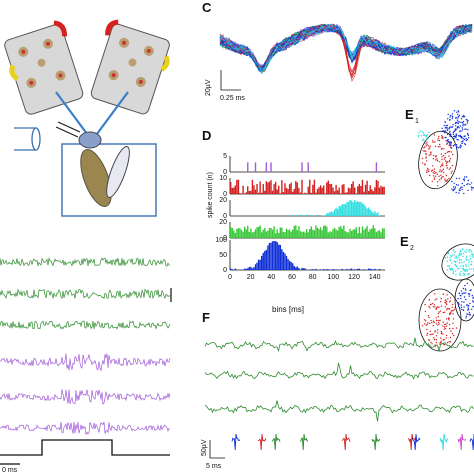  What do you see at coordinates (208, 87) in the screenshot?
I see `panel-c-amplitude-label: 20µV` at bounding box center [208, 87].